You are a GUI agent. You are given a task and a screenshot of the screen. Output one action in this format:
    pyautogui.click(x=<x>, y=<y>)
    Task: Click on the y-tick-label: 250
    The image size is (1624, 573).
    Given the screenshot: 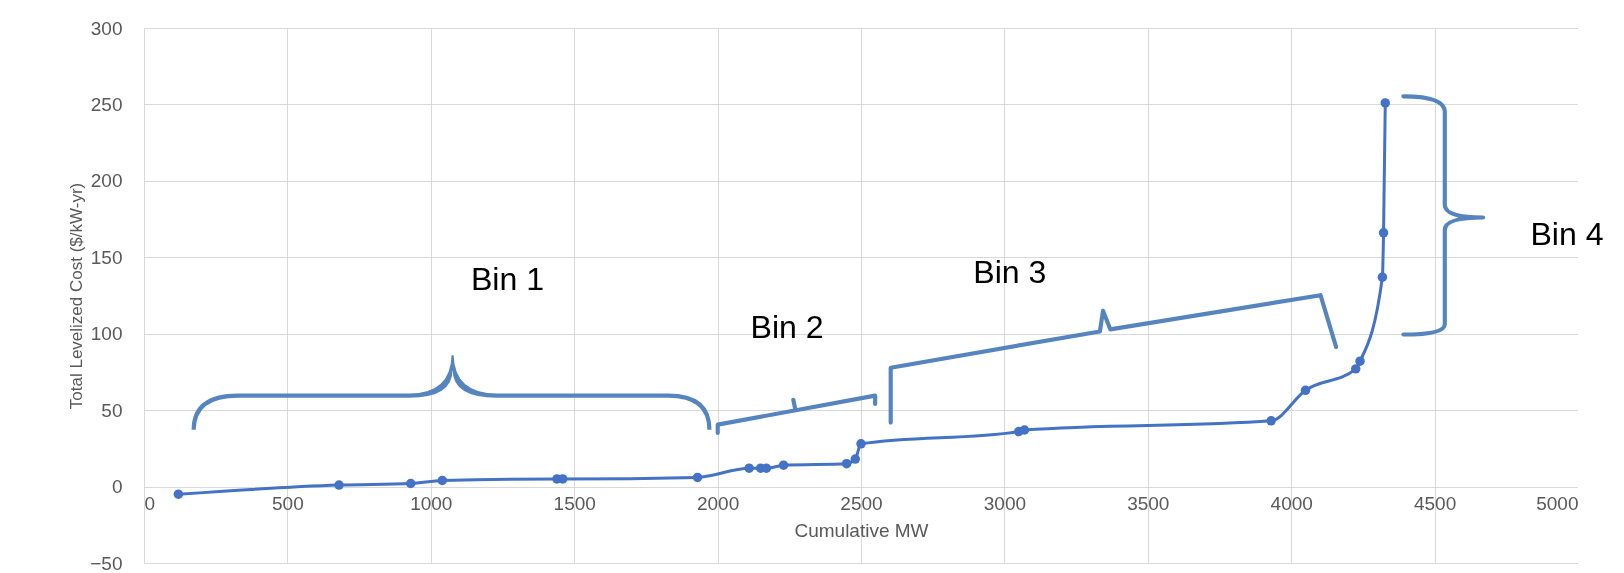 What is the action you would take?
    pyautogui.click(x=106, y=104)
    